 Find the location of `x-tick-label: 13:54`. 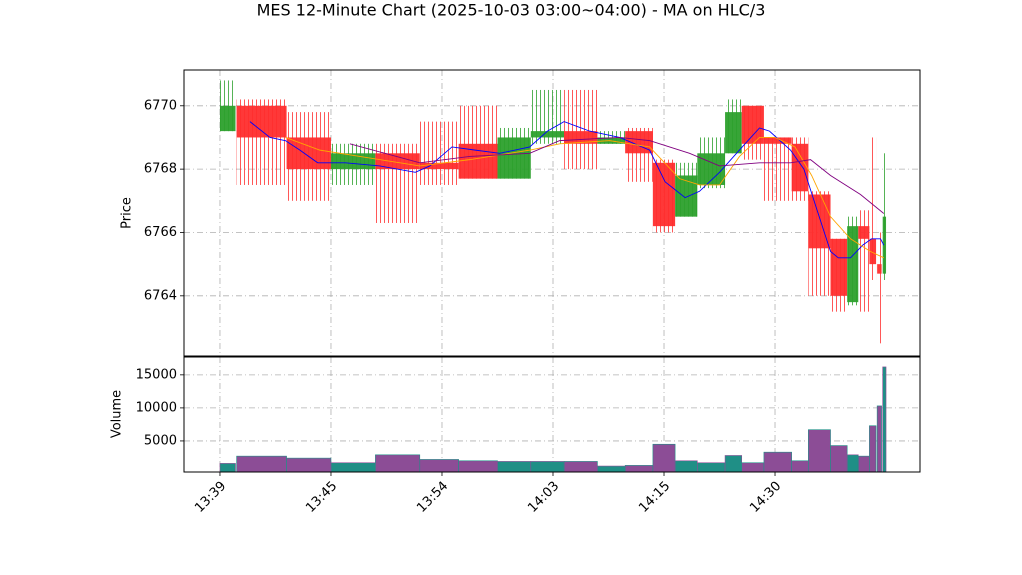

x-tick-label: 13:54 is located at coordinates (432, 497).